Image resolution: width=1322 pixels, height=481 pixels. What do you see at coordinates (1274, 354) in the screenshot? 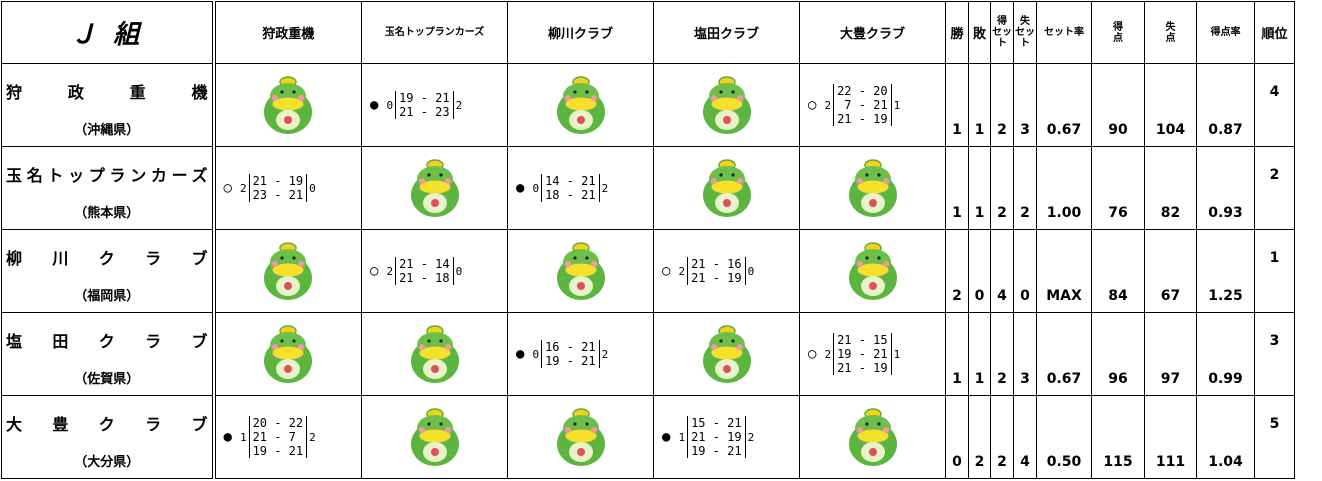
I see `rank: 3` at bounding box center [1274, 354].